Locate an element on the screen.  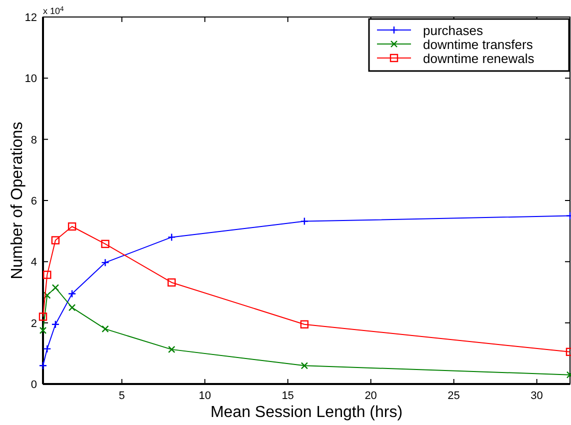
y-tick-label: 2 is located at coordinates (33, 324).